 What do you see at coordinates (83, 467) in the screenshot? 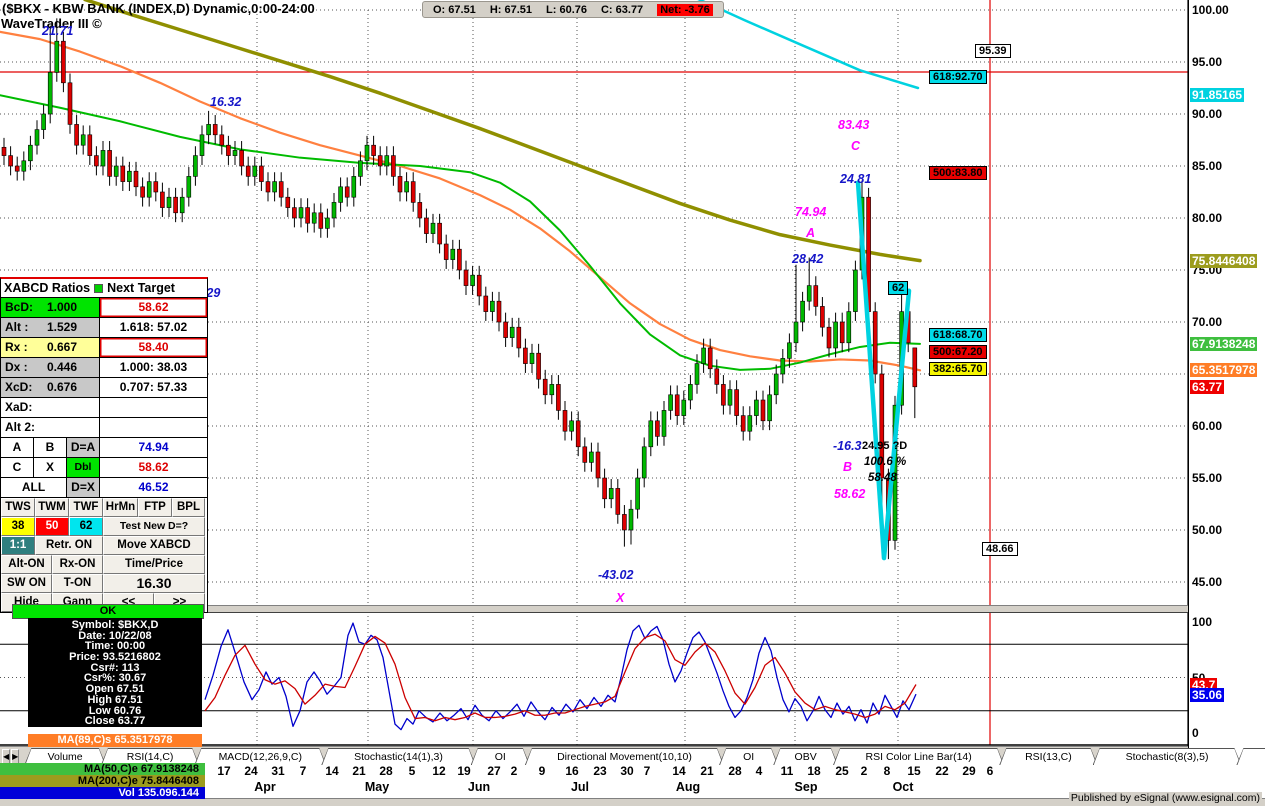
I see `xabcd-mode-cell: Dbl B?` at bounding box center [83, 467].